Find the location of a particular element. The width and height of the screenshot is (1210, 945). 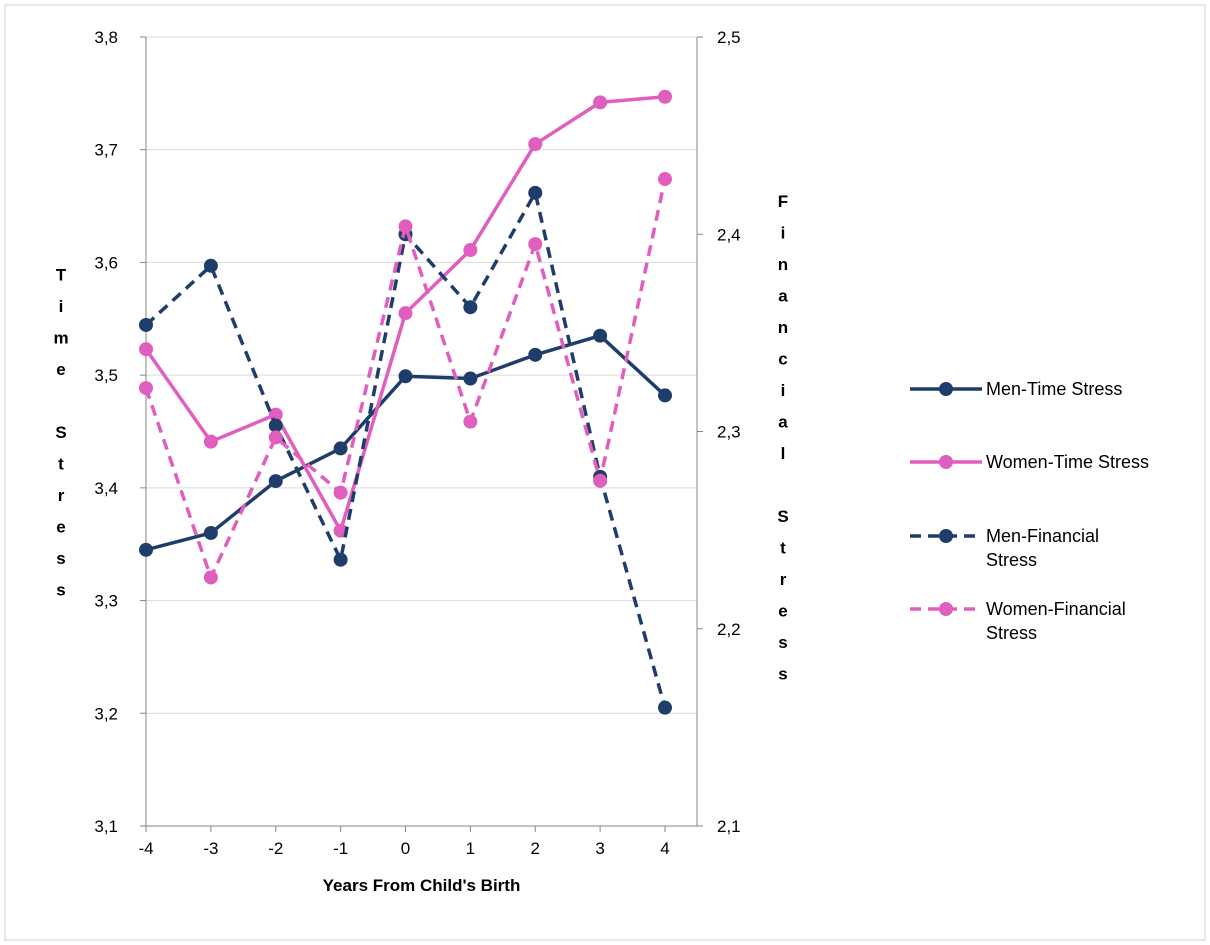

x-tick-label: 3 is located at coordinates (599, 848).